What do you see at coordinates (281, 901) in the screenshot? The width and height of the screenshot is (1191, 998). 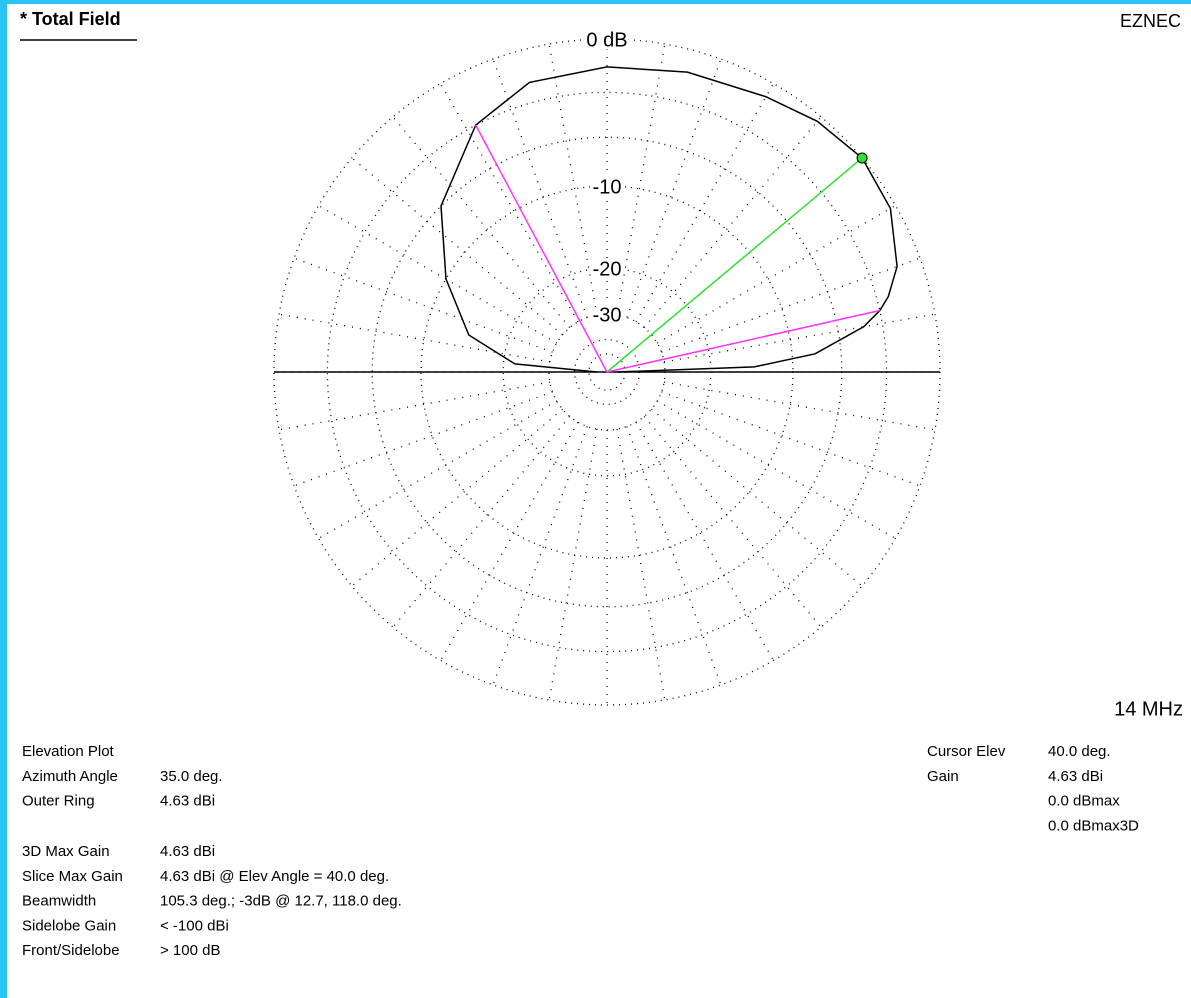 I see `info-value: 105.3 deg.; -3dB @ 12.7, 118.0 deg.` at bounding box center [281, 901].